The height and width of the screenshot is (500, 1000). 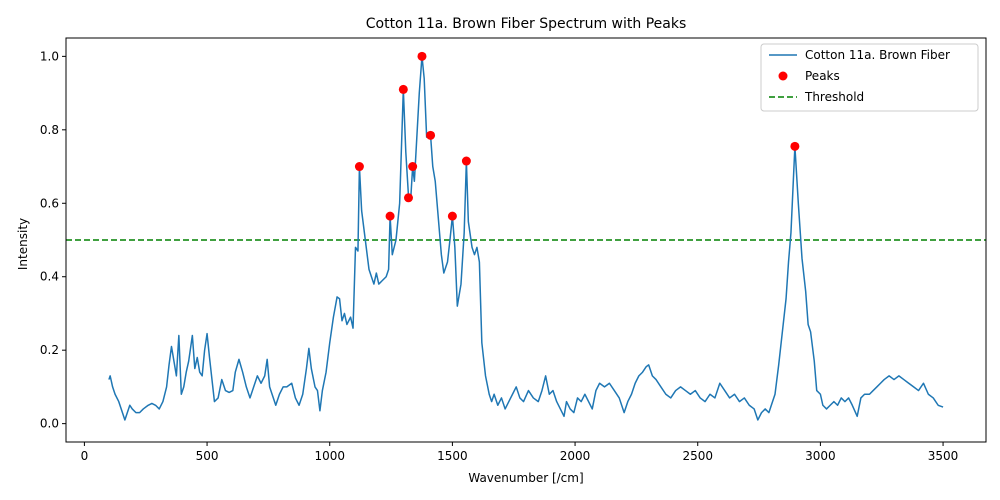 I want to click on x-tick-label: 500, so click(x=207, y=456).